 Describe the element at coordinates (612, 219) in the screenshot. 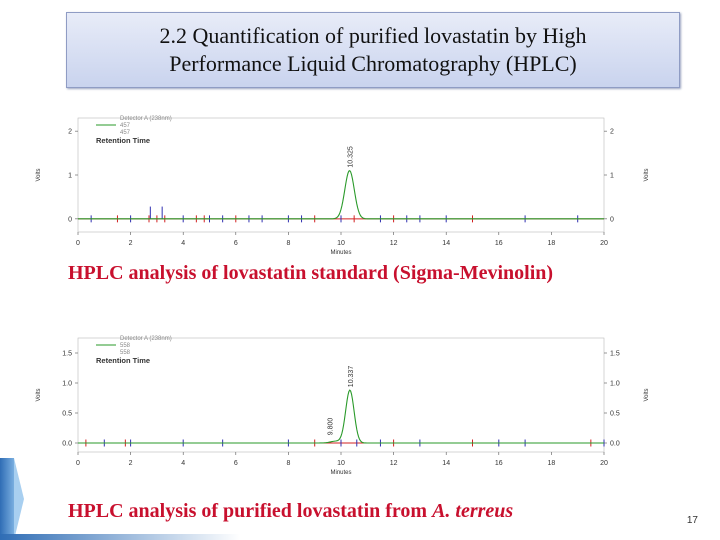

I see `y-tick-label-right: 0` at that location.